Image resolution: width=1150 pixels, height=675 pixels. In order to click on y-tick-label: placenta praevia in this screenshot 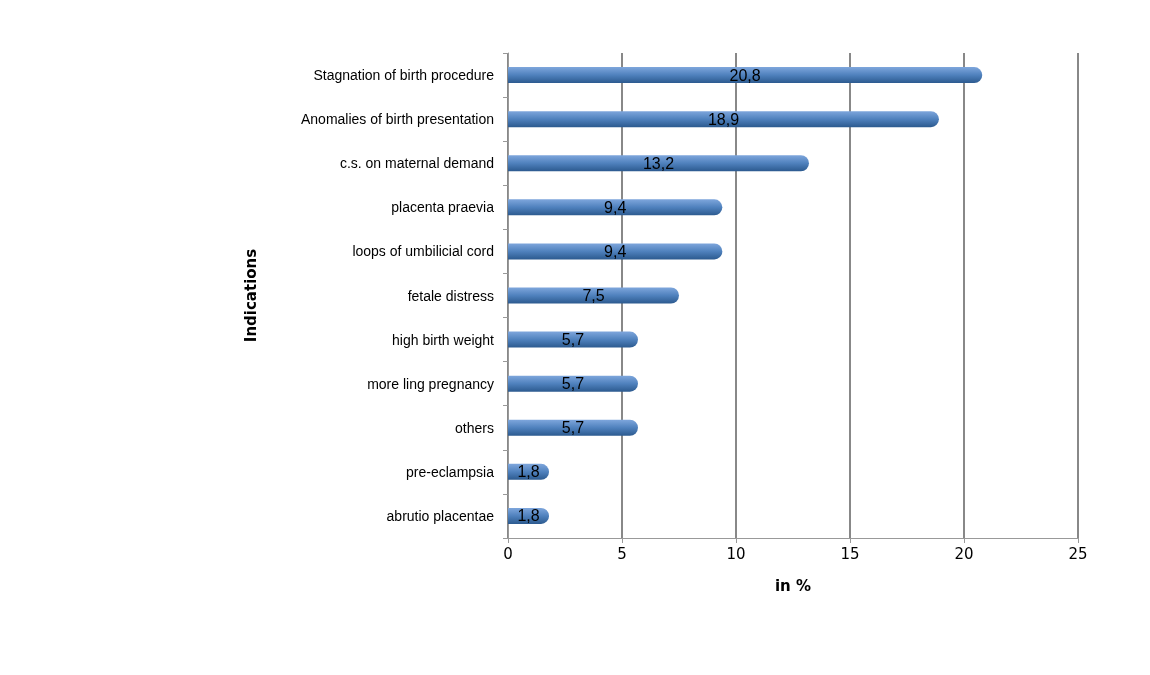, I will do `click(443, 207)`.